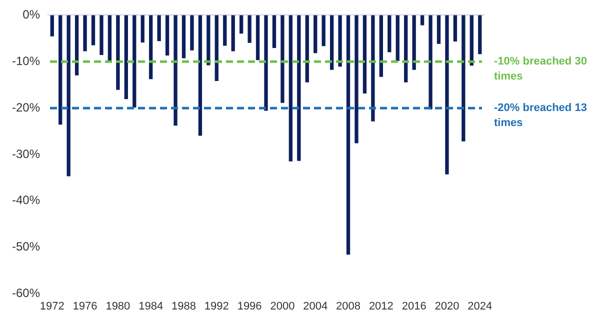  I want to click on y-tick-label: -50%, so click(26, 247).